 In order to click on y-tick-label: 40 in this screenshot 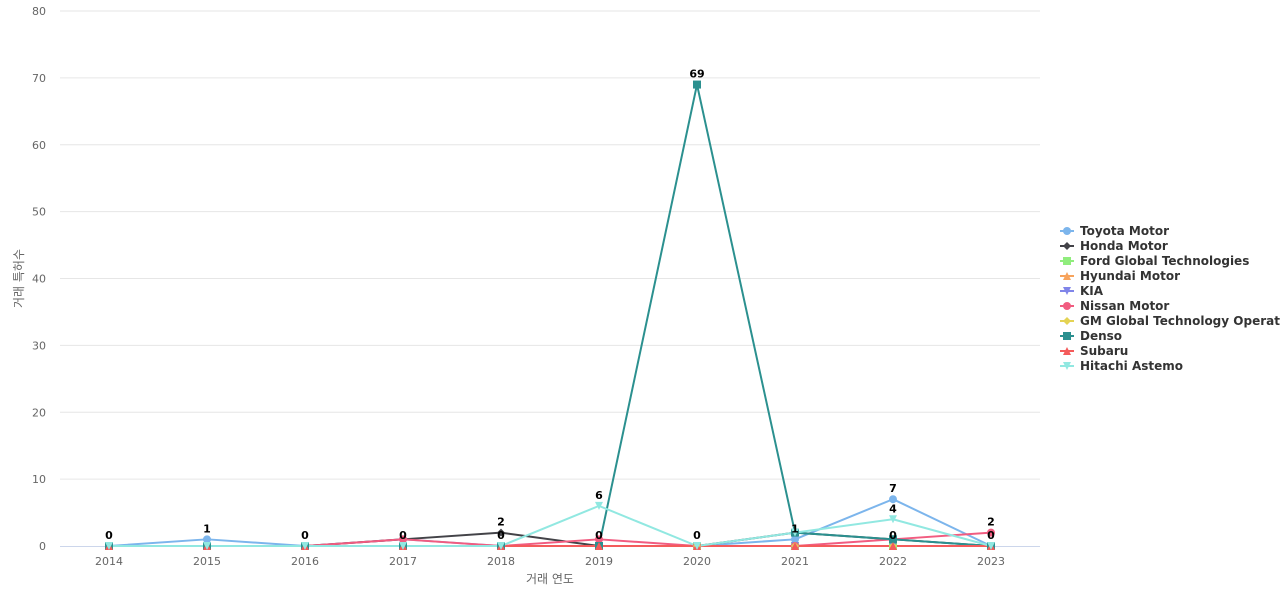, I will do `click(39, 279)`.